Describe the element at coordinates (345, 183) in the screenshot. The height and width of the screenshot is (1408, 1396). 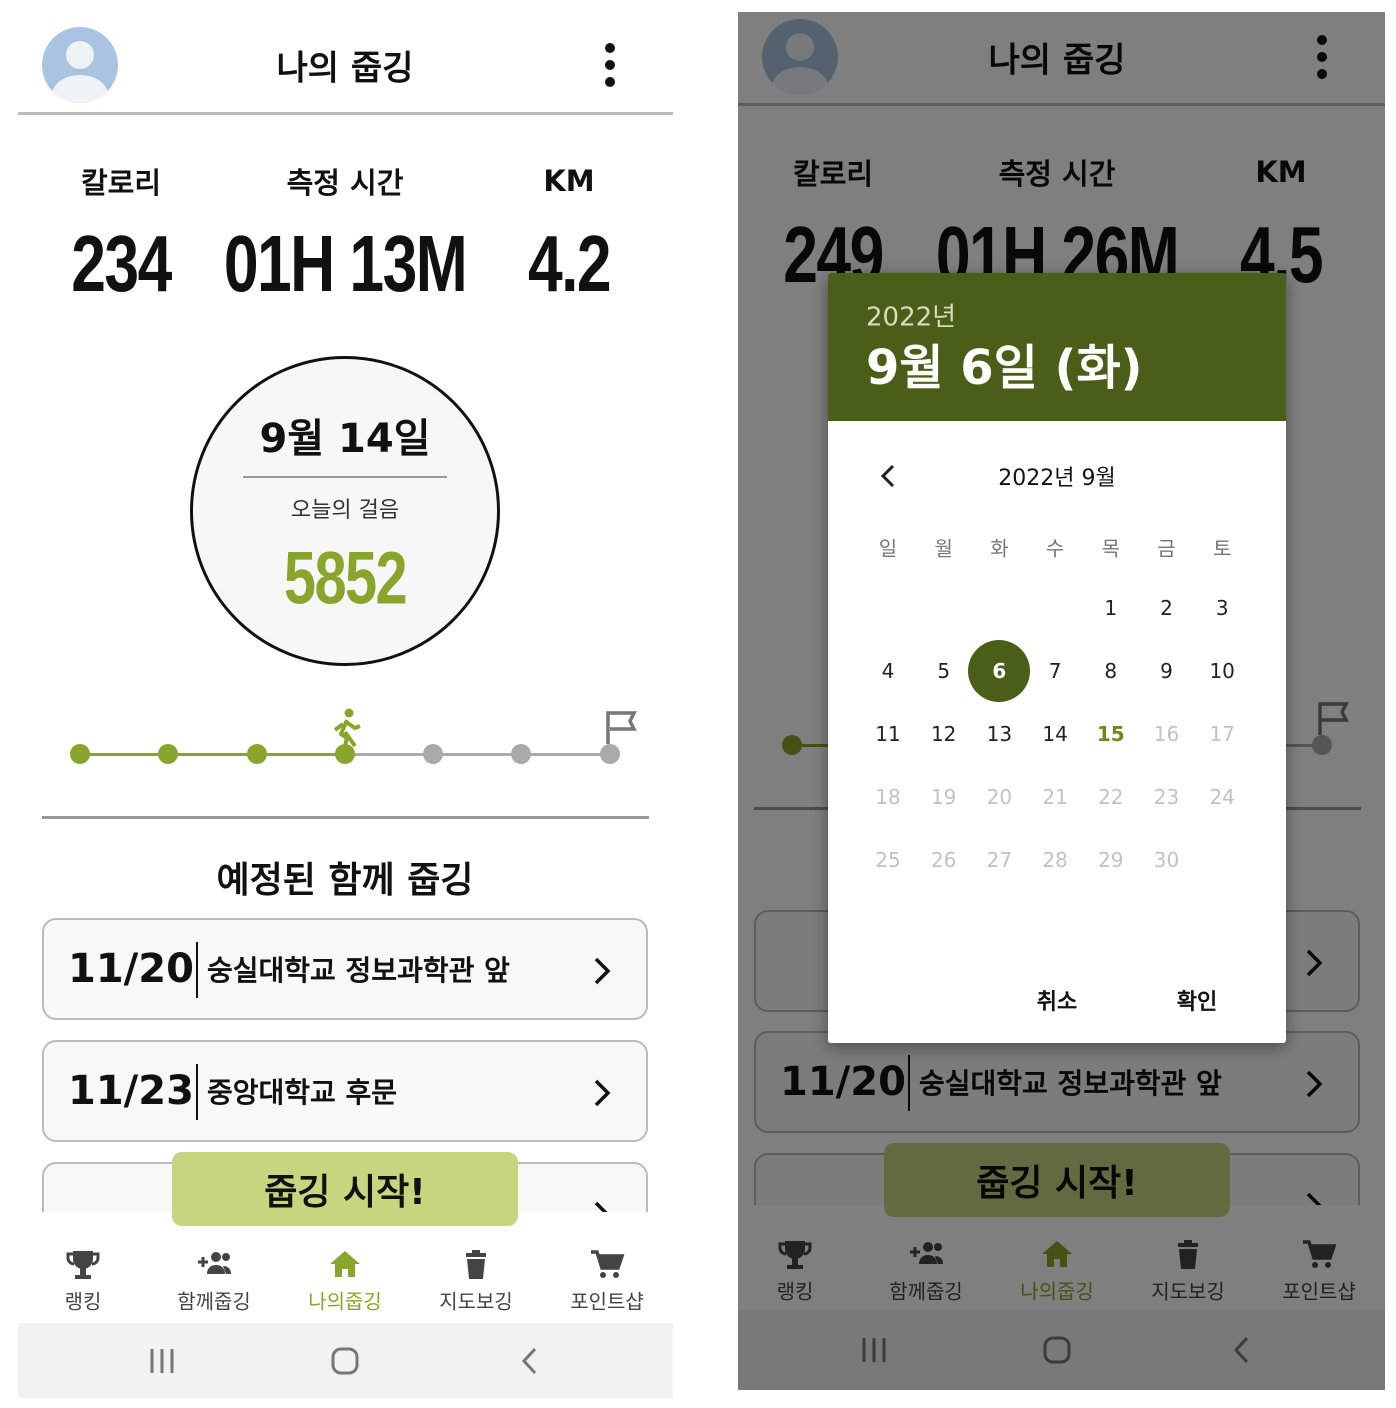
I see `stat-label: 측정 시간` at that location.